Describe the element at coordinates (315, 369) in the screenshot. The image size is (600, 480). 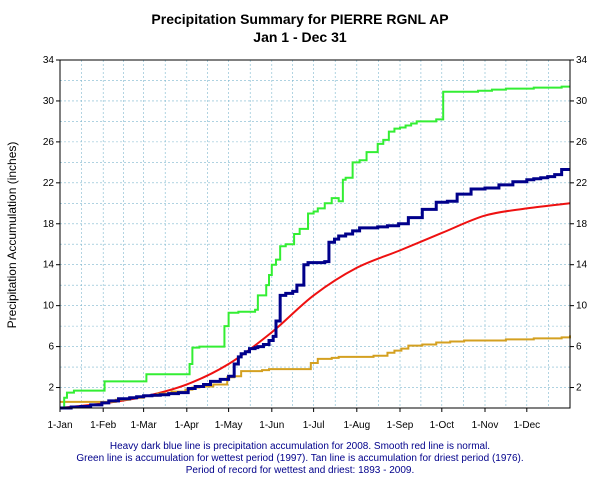
I see `series-line-driest-1976` at that location.